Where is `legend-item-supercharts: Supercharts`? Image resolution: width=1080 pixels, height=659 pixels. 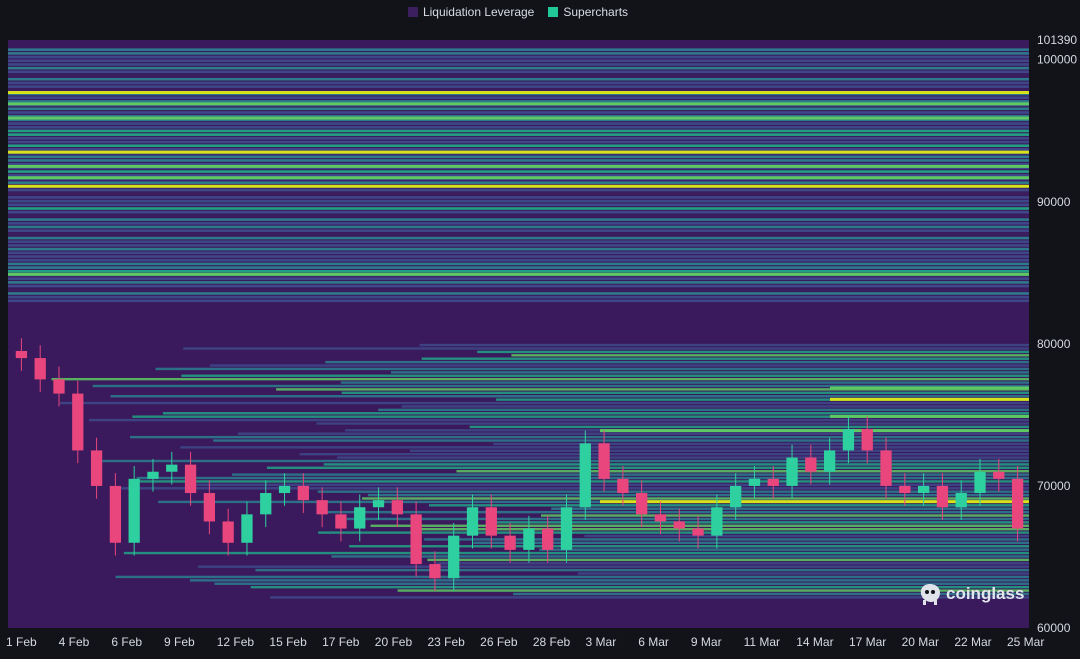 legend-item-supercharts: Supercharts is located at coordinates (588, 12).